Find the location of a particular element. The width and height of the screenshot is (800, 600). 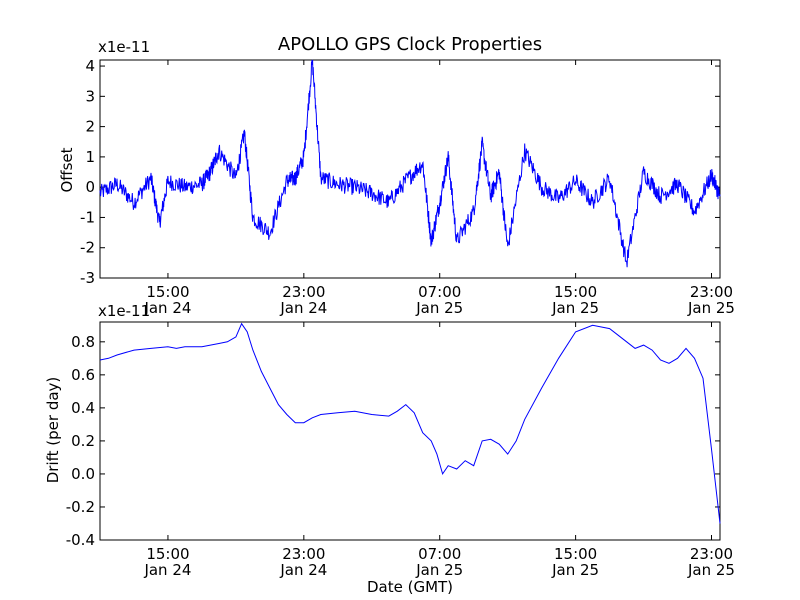

drift-y-tick-label: 0.4 is located at coordinates (83, 408).